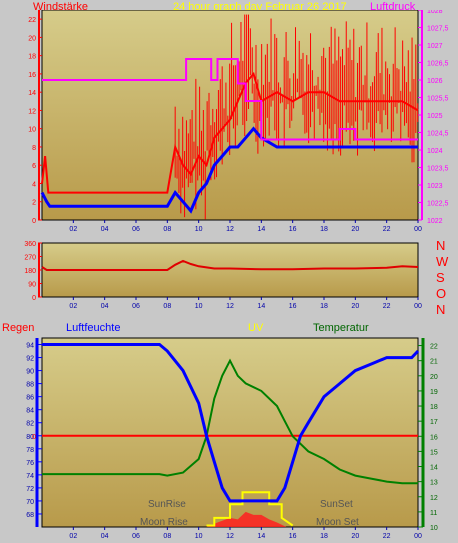  I want to click on humidity-y-tick-label: 70, so click(30, 502).